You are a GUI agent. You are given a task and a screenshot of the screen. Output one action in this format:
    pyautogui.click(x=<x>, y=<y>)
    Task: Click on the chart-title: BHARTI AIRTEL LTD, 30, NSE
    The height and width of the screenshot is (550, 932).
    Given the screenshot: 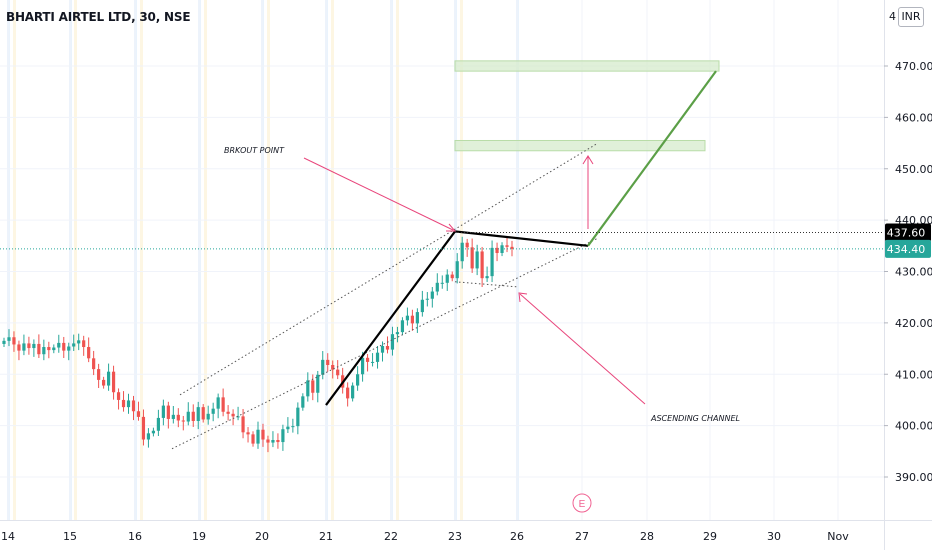 What is the action you would take?
    pyautogui.click(x=98, y=17)
    